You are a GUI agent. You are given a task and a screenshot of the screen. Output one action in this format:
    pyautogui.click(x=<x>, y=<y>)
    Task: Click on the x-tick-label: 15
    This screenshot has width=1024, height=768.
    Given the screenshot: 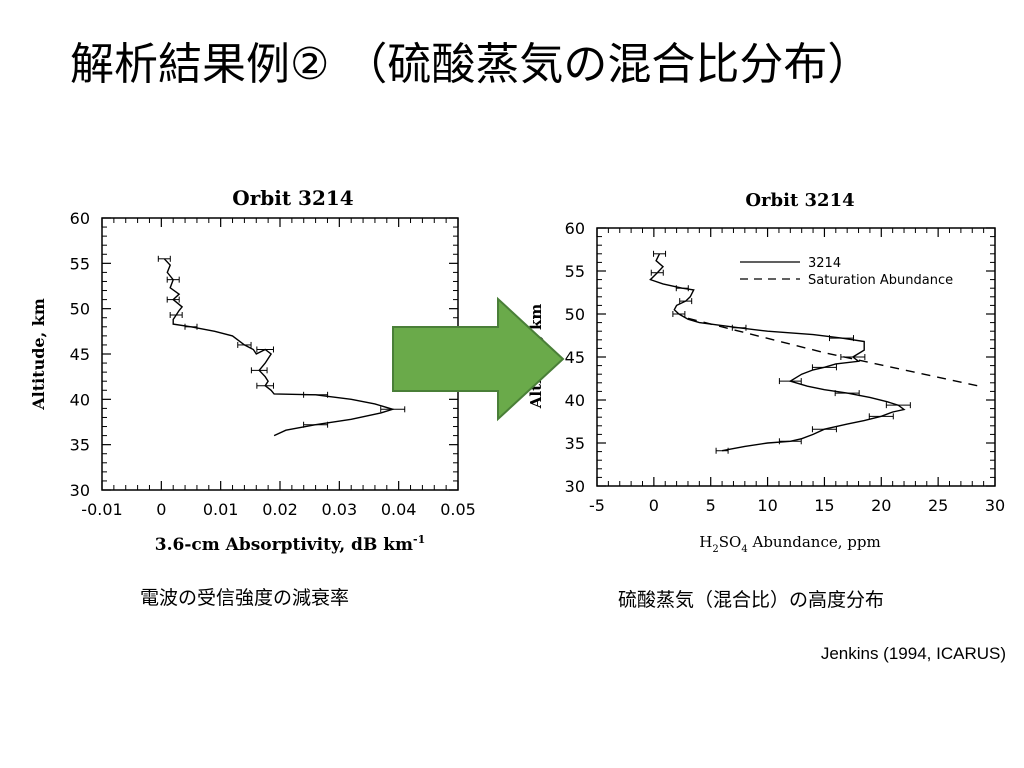 What is the action you would take?
    pyautogui.click(x=824, y=505)
    